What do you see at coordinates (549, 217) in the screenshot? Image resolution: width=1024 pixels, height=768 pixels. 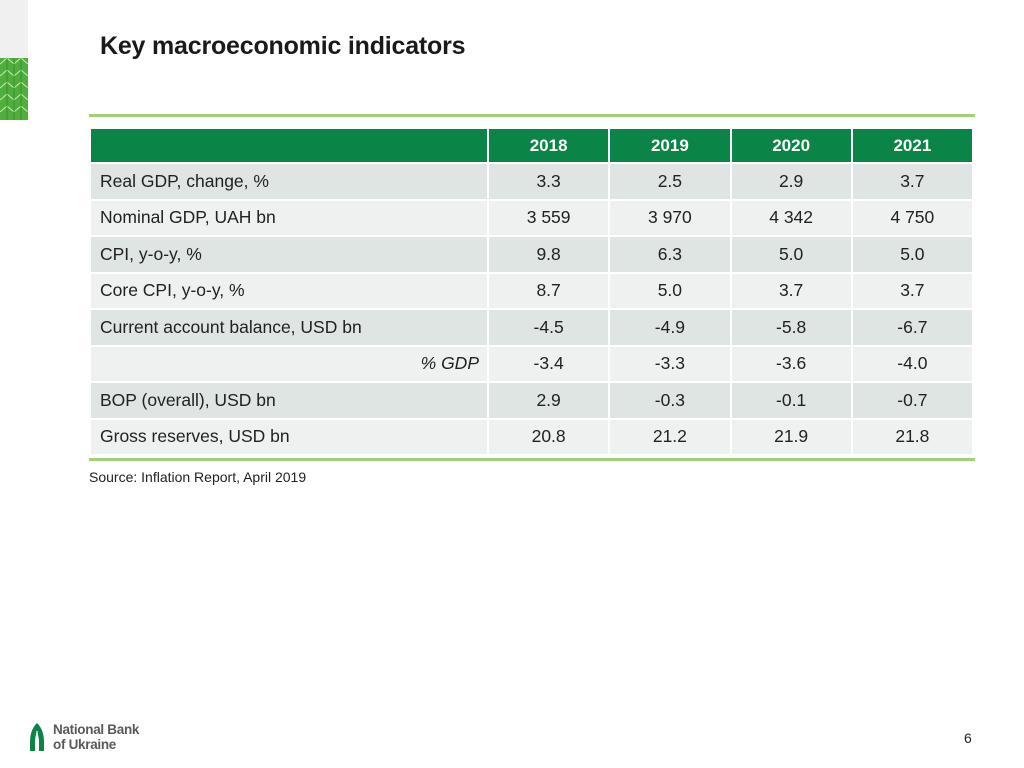 I see `table-cell: 3 559` at bounding box center [549, 217].